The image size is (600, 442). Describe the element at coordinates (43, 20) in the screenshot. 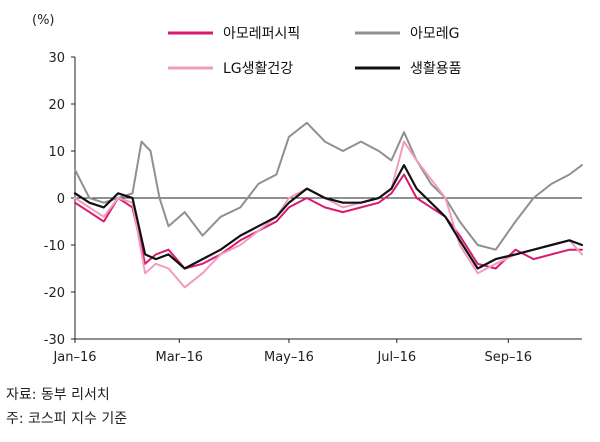

I see `y-unit-label: (%)` at that location.